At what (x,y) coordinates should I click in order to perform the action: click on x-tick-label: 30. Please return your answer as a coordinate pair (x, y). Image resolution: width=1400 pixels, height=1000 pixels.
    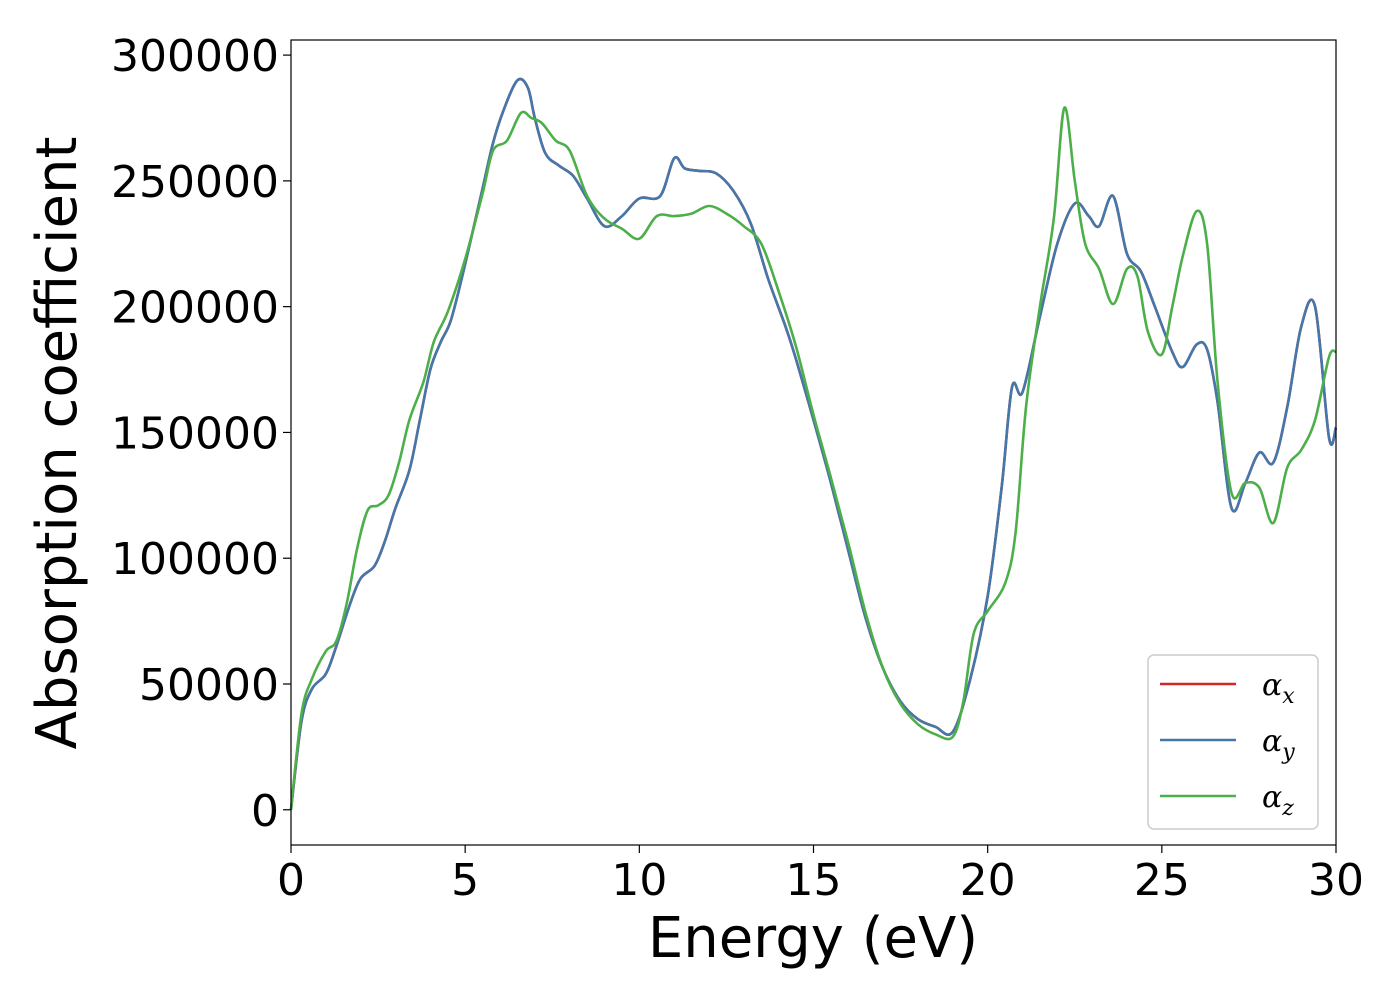
    Looking at the image, I should click on (1336, 880).